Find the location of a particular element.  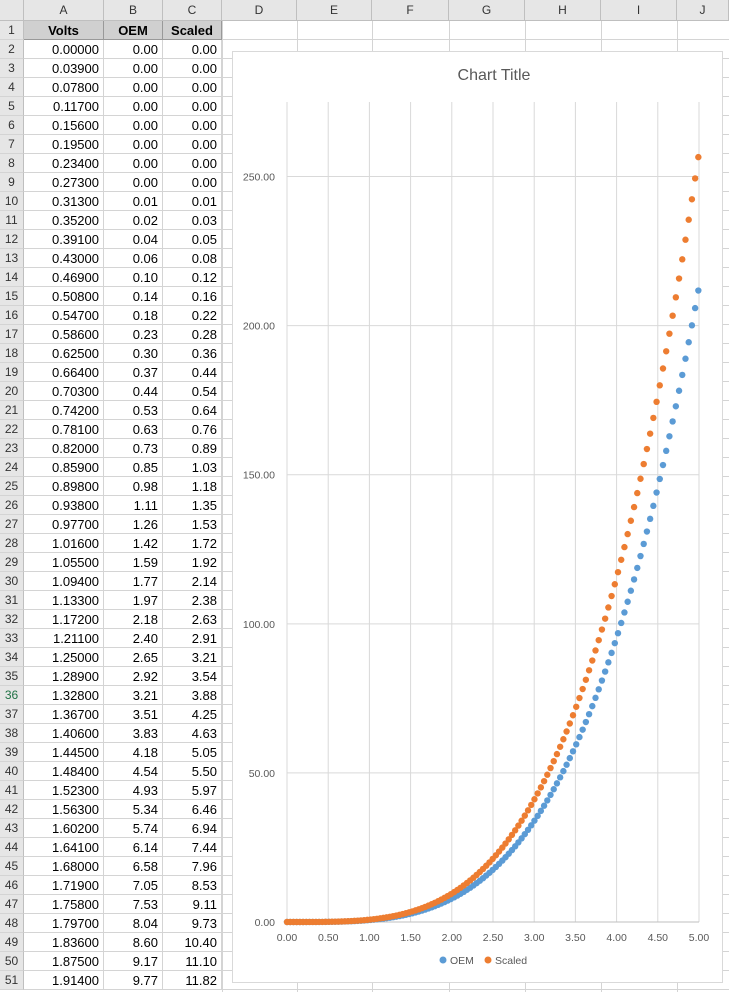

data-cell: 2.92 is located at coordinates (133, 676).